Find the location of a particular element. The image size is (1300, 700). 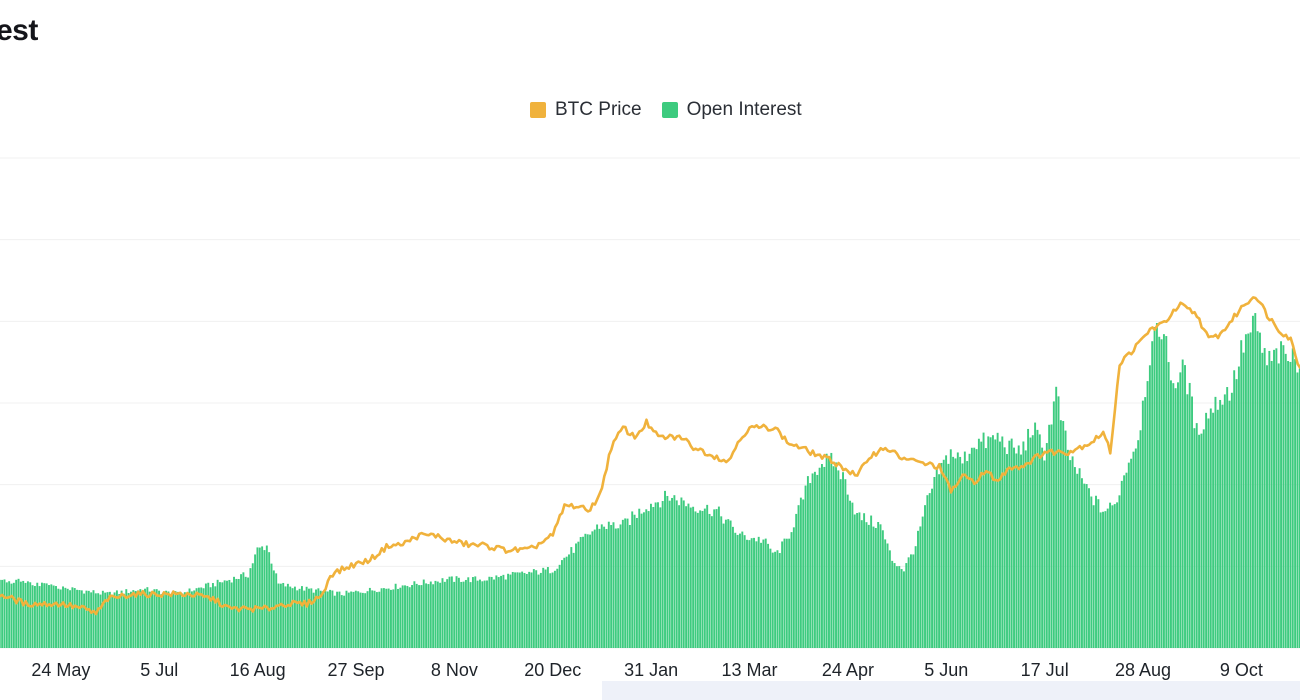

range-selector-strip is located at coordinates (951, 690).